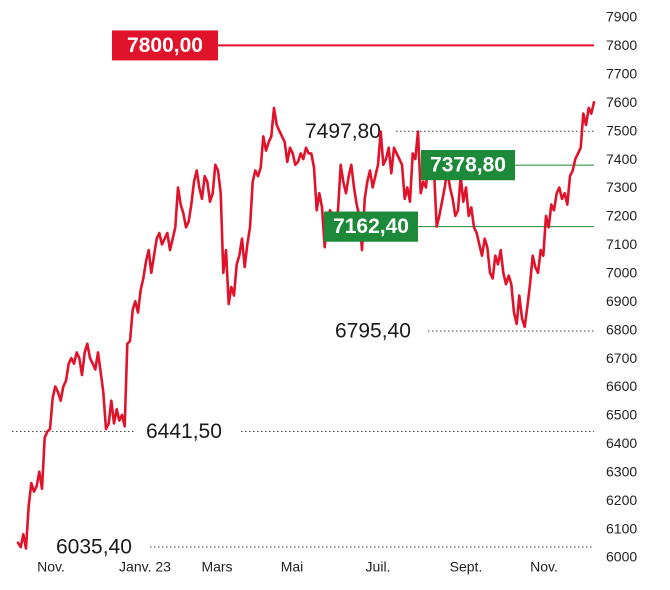 The width and height of the screenshot is (670, 590). I want to click on x-tick-label: Mars, so click(216, 567).